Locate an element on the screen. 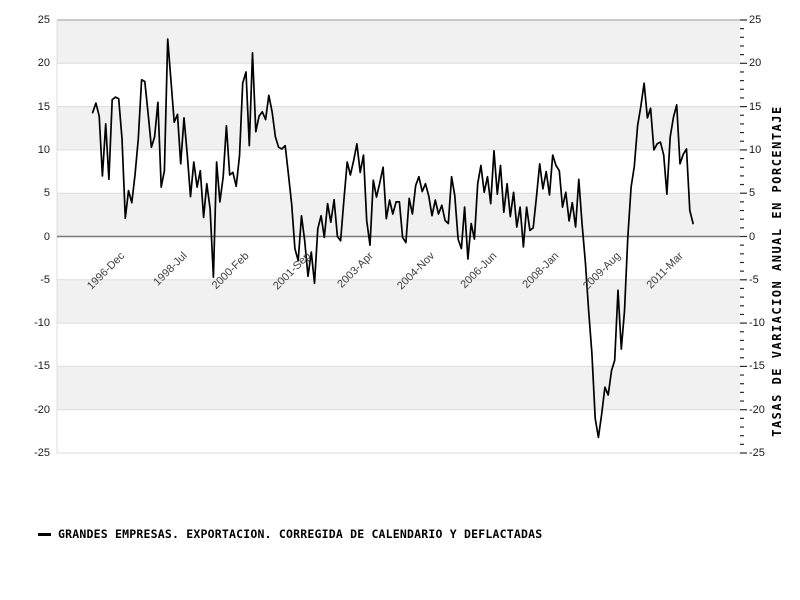 This screenshot has height=600, width=800. y-axis-tick-label-left: -10 is located at coordinates (42, 323).